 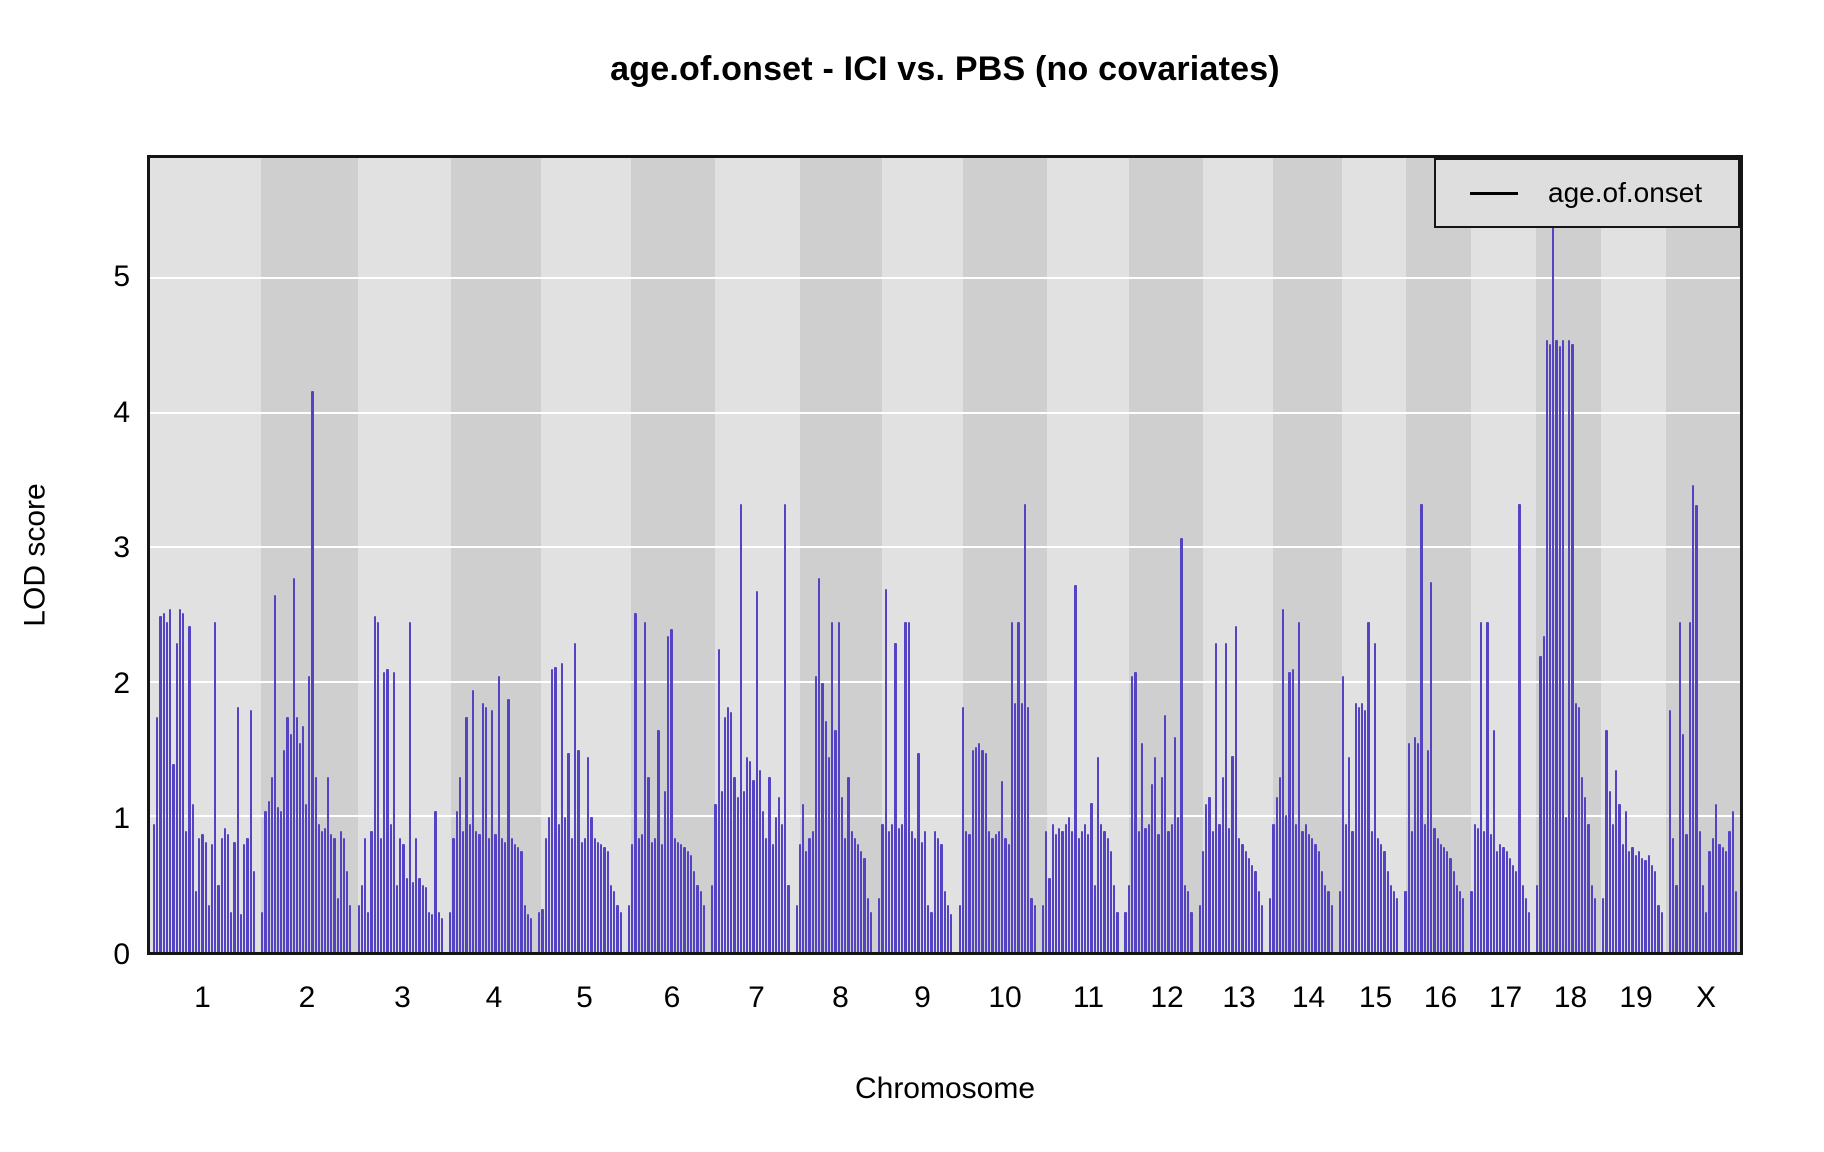 I want to click on x-tick-label-13: 13, so click(x=1239, y=997).